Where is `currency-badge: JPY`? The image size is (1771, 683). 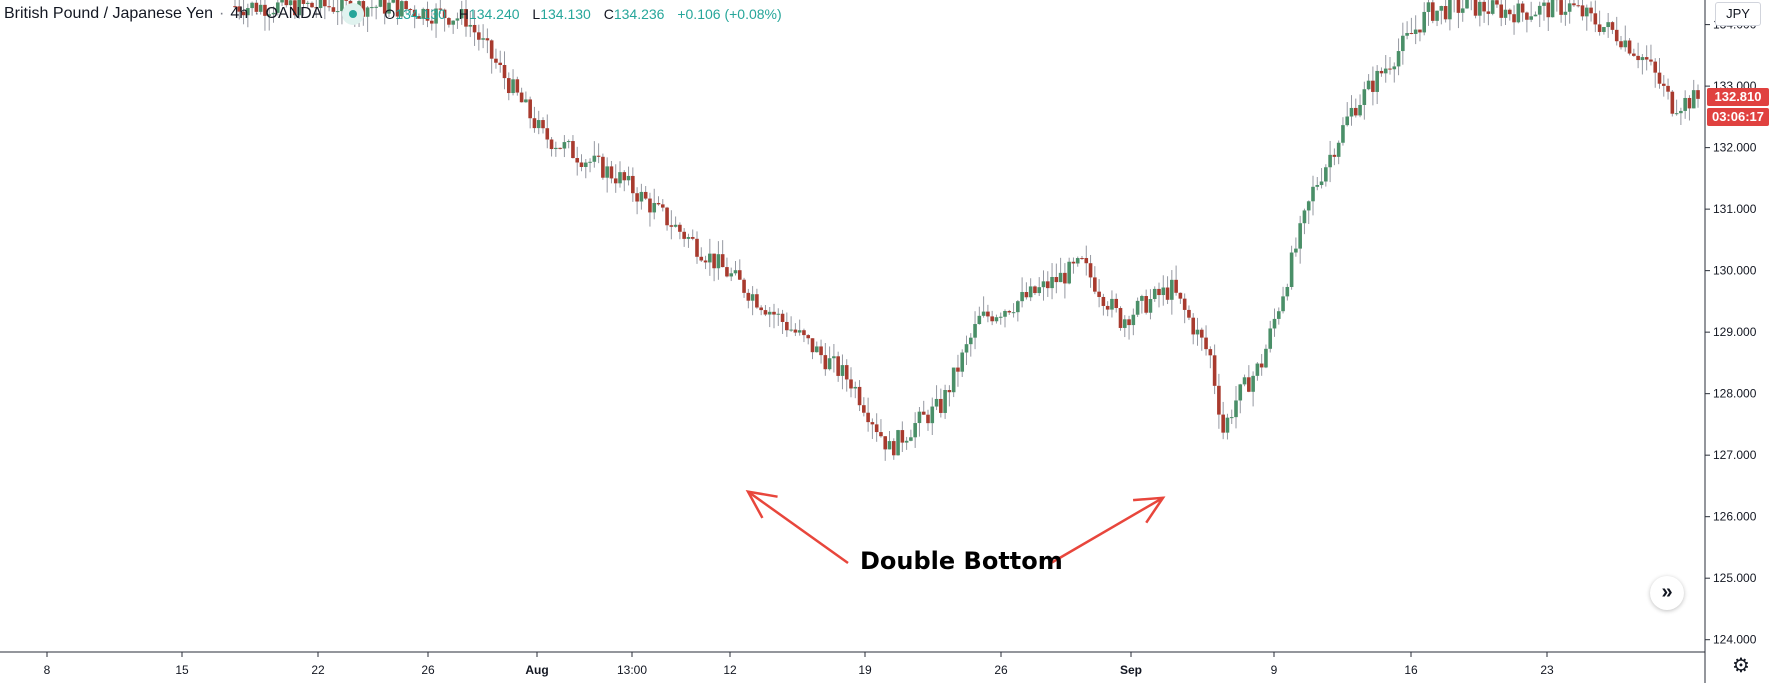 currency-badge: JPY is located at coordinates (1738, 14).